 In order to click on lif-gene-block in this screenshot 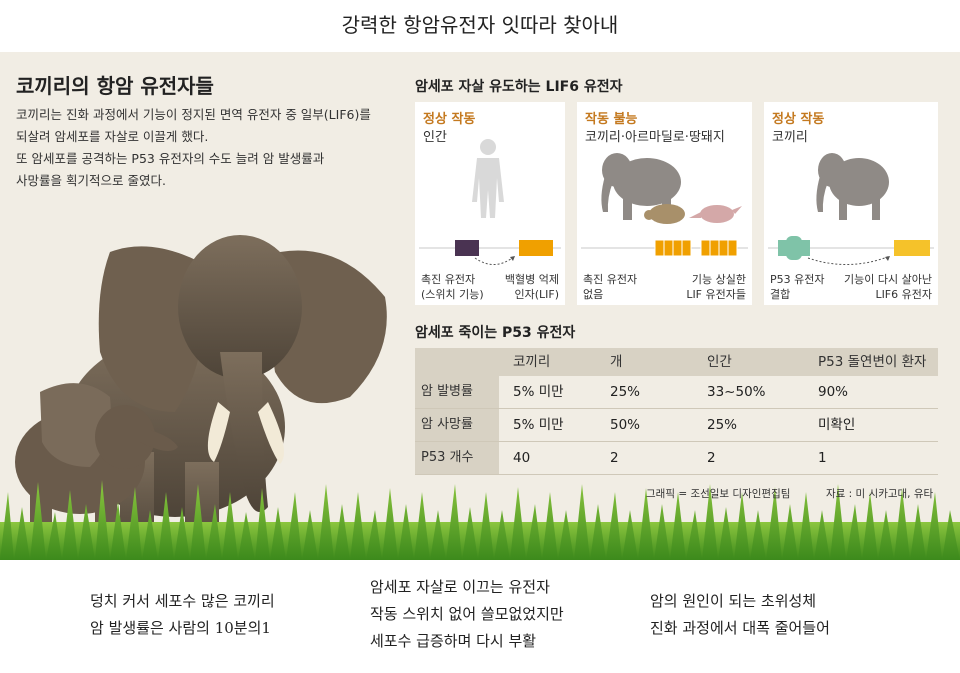, I will do `click(536, 248)`.